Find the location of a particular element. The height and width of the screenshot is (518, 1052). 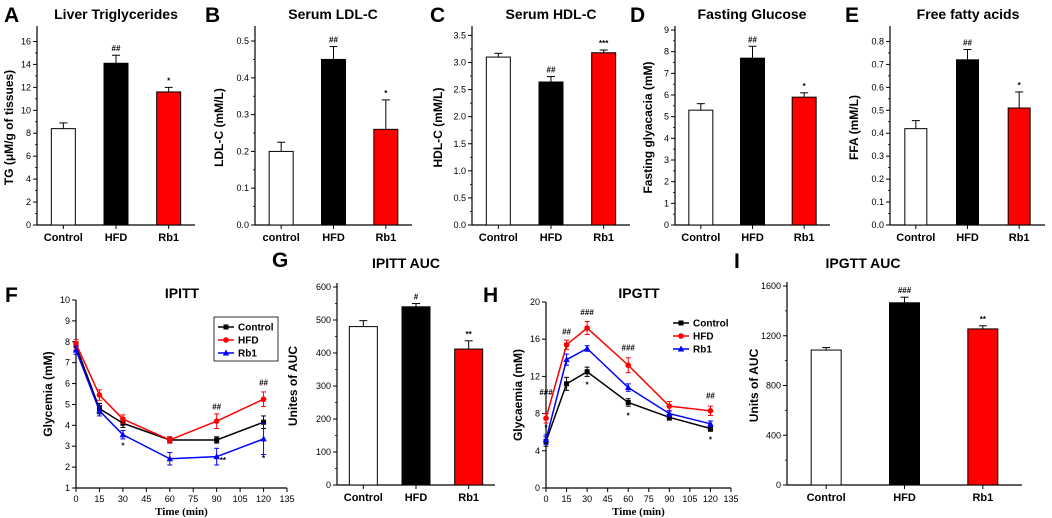

y-tick-label: 5 is located at coordinates (666, 117).